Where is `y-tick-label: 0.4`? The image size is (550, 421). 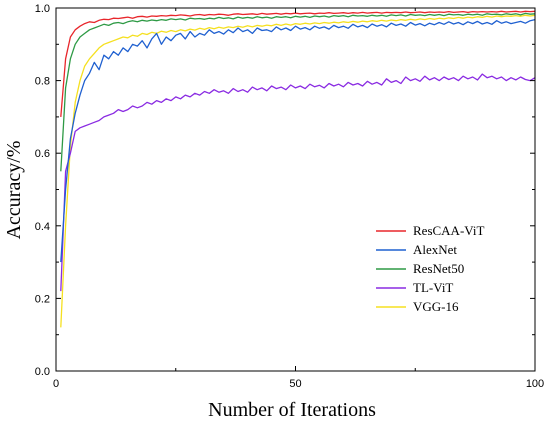 y-tick-label: 0.4 is located at coordinates (42, 227).